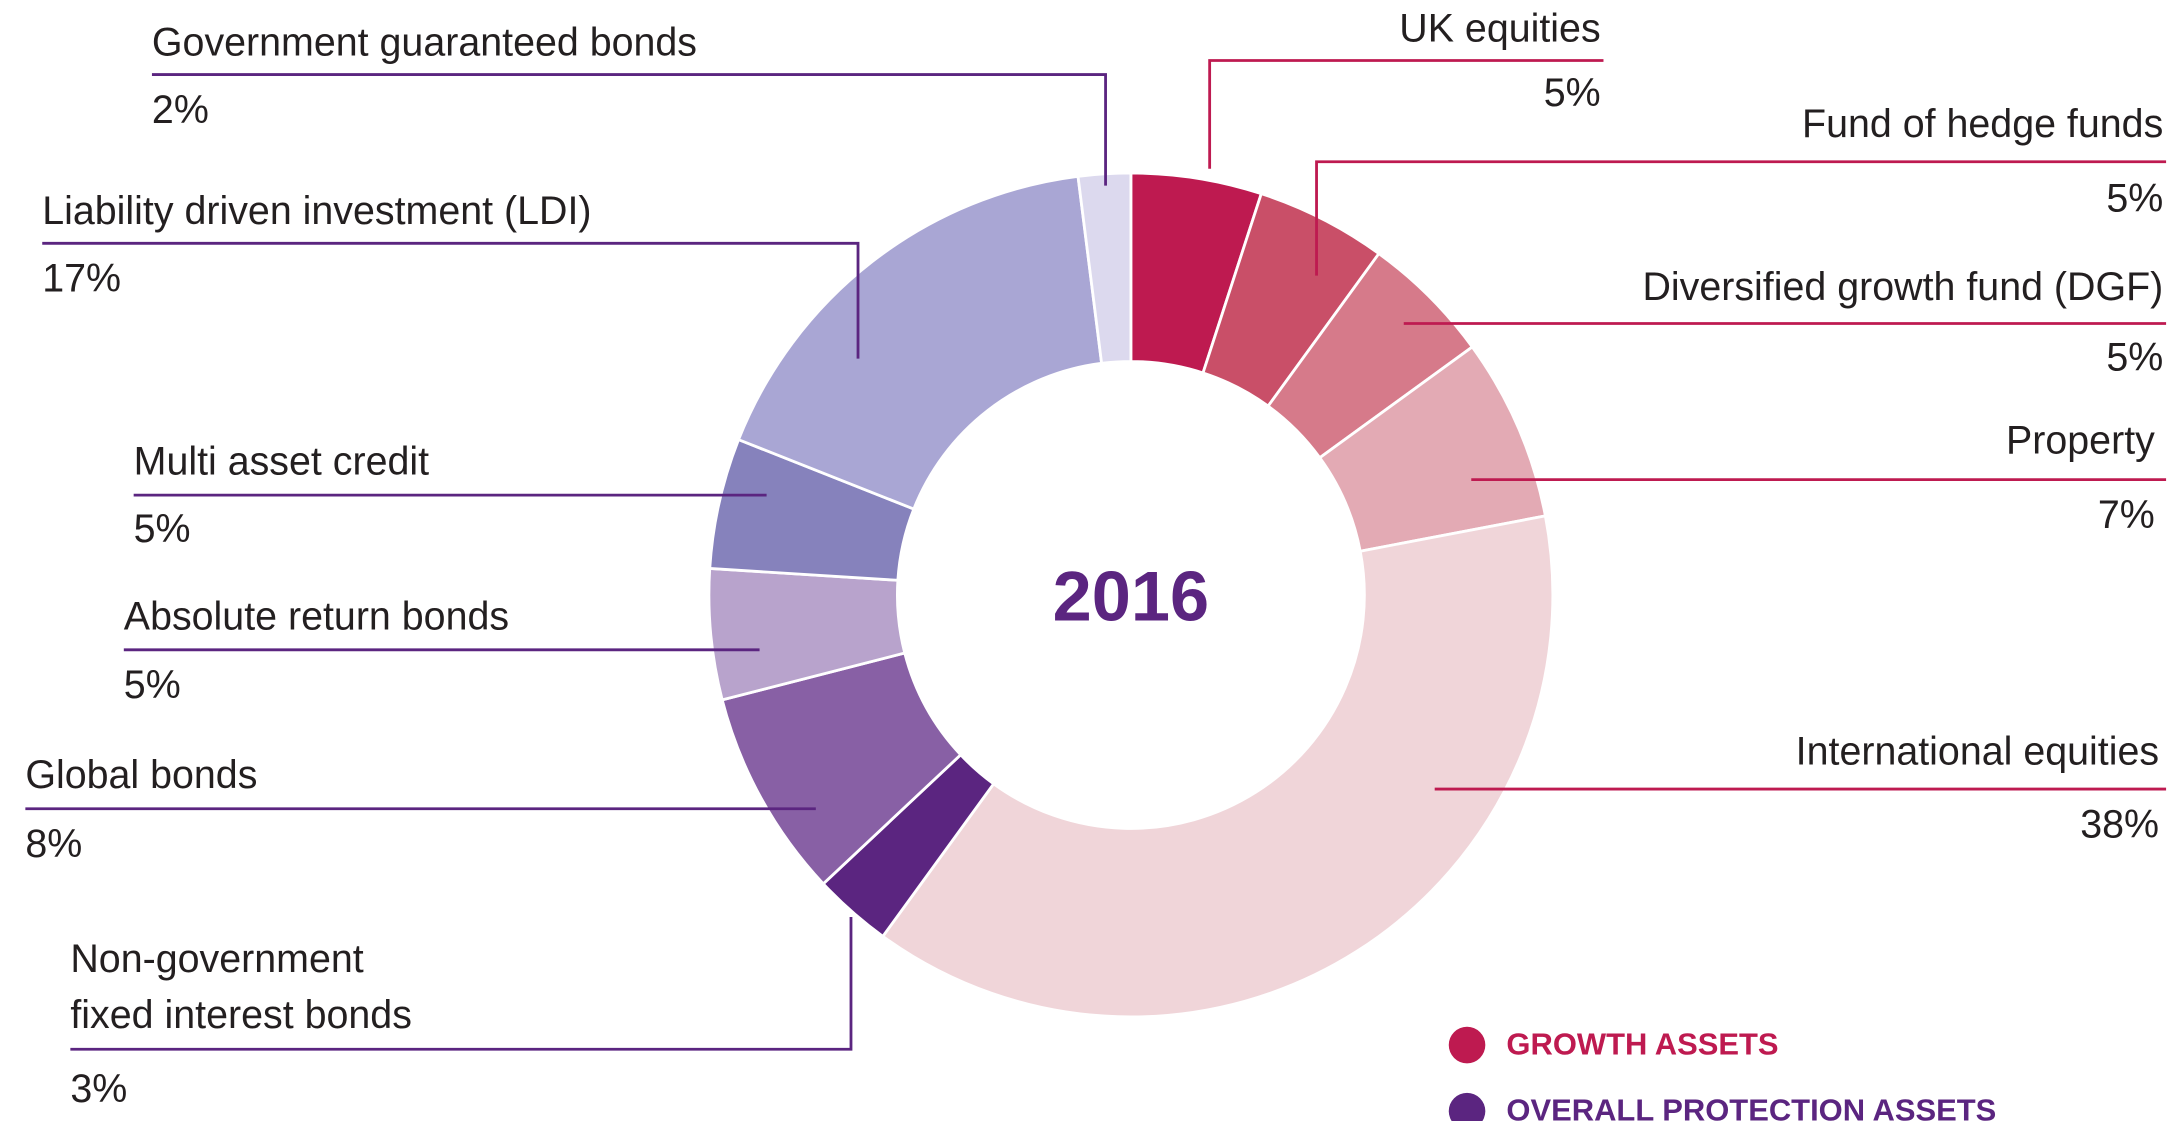 This screenshot has width=2183, height=1121. I want to click on value-label: 7%, so click(2126, 515).